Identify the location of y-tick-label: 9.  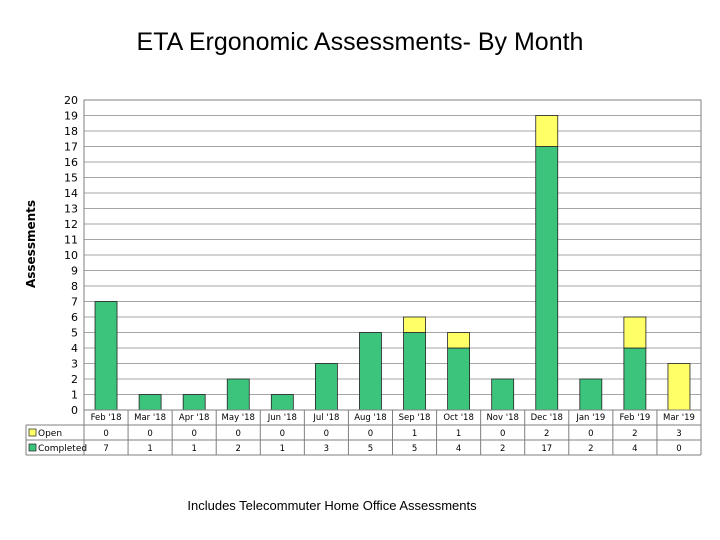
(74, 271).